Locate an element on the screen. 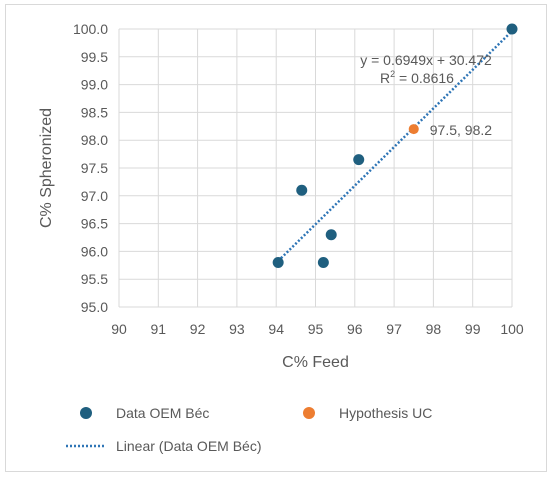 The width and height of the screenshot is (554, 481). r-squared-superscript: 2 is located at coordinates (392, 74).